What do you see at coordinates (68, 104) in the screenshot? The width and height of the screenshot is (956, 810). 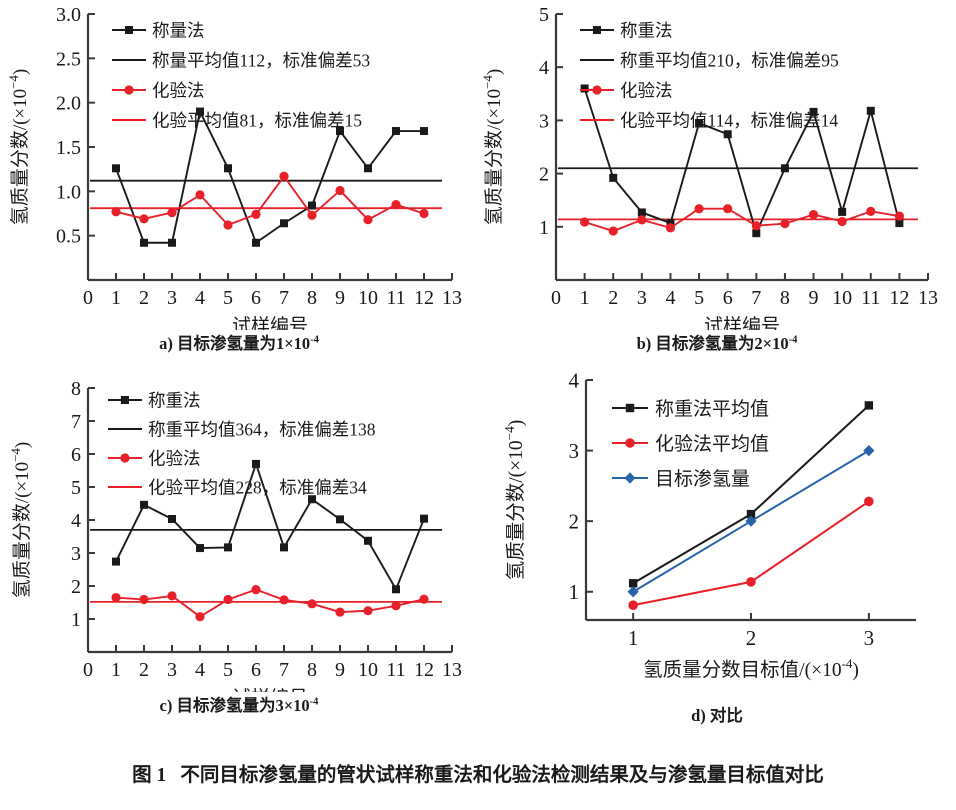 I see `y-tick-label: 2.0` at bounding box center [68, 104].